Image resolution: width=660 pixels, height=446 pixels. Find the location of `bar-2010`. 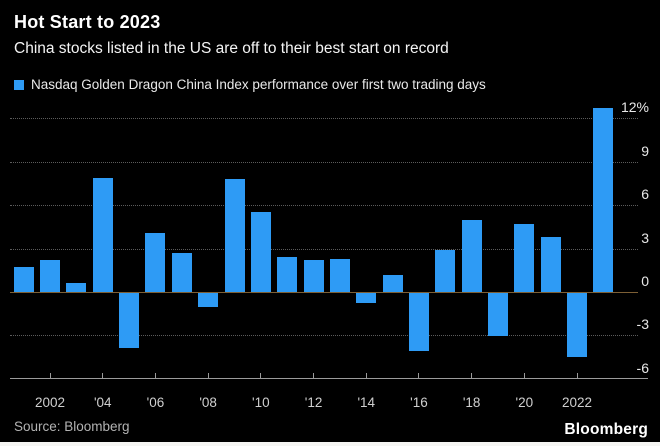

bar-2010 is located at coordinates (260, 252).